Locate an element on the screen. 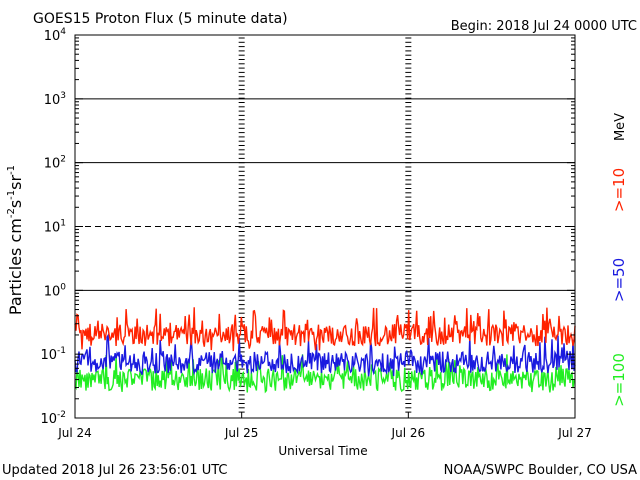 The image size is (640, 480). y-tick-label: 10⁻¹ is located at coordinates (53, 354).